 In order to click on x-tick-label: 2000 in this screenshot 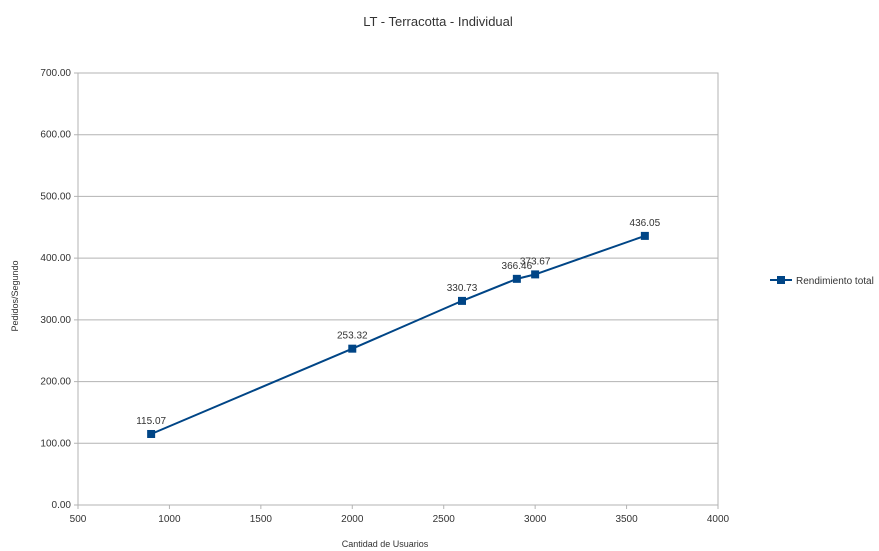, I will do `click(352, 519)`.